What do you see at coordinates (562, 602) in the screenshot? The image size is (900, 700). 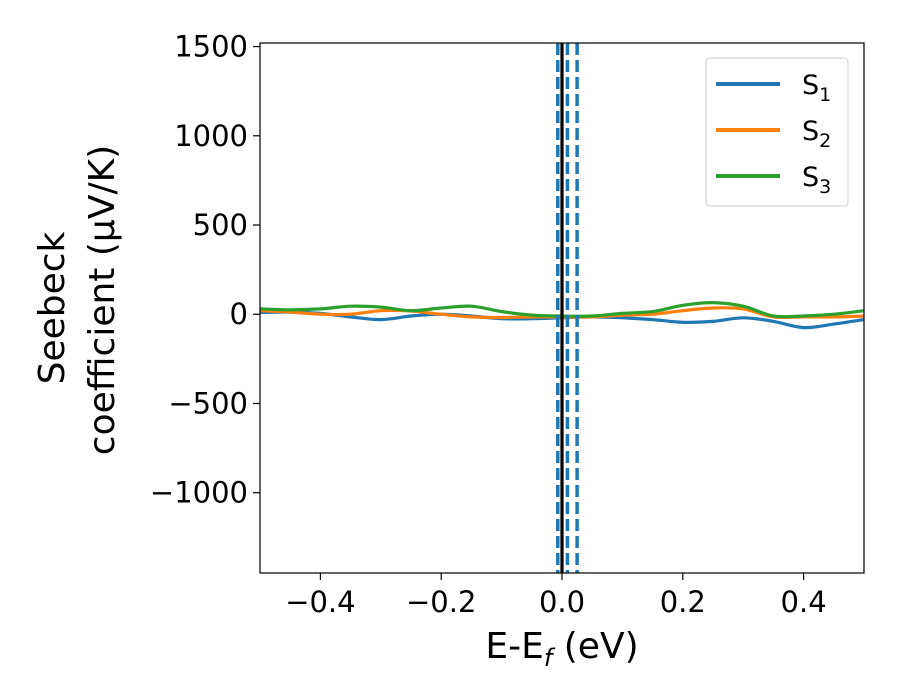 I see `x-tick-label: 0.0` at bounding box center [562, 602].